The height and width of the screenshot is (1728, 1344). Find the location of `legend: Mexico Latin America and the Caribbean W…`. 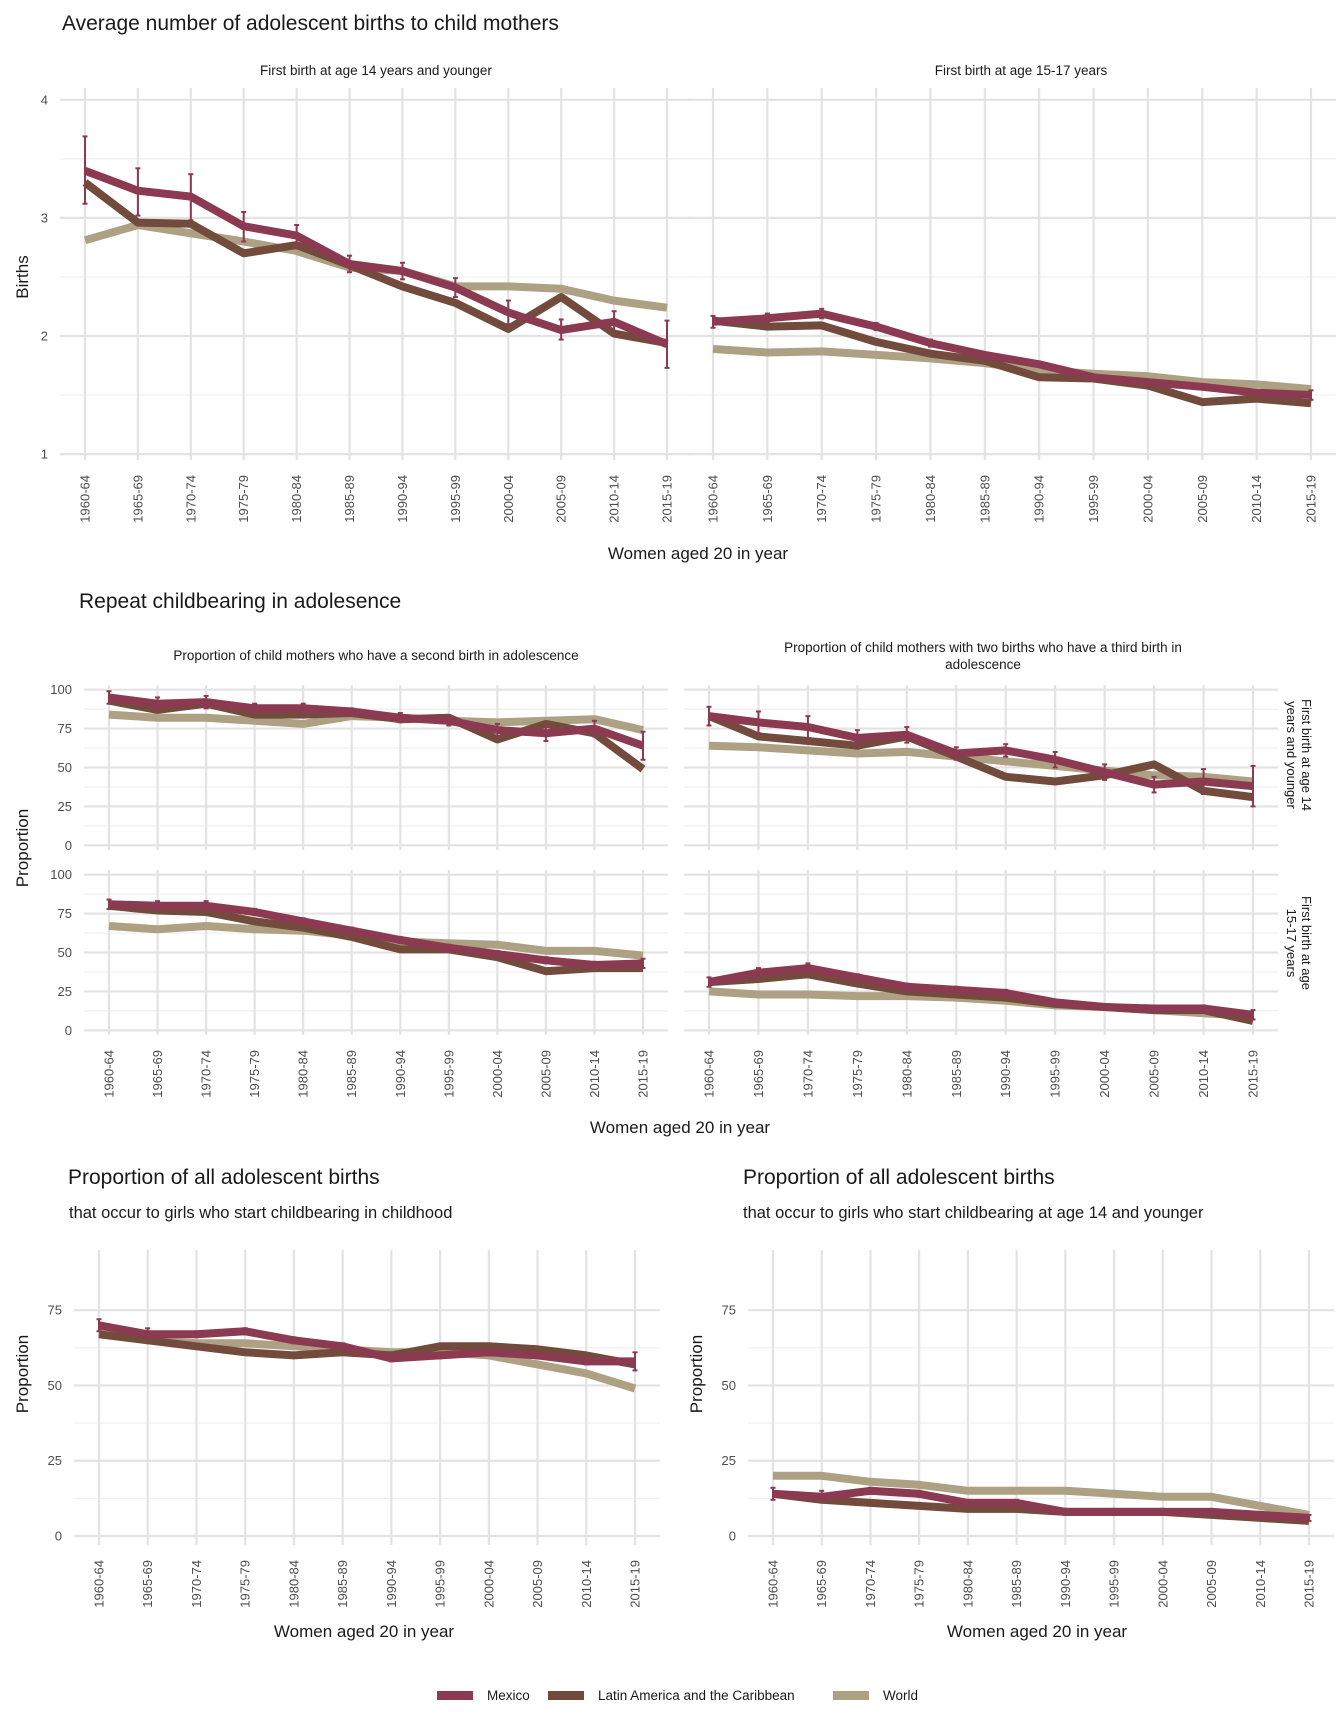

legend: Mexico Latin America and the Caribbean W… is located at coordinates (677, 1695).